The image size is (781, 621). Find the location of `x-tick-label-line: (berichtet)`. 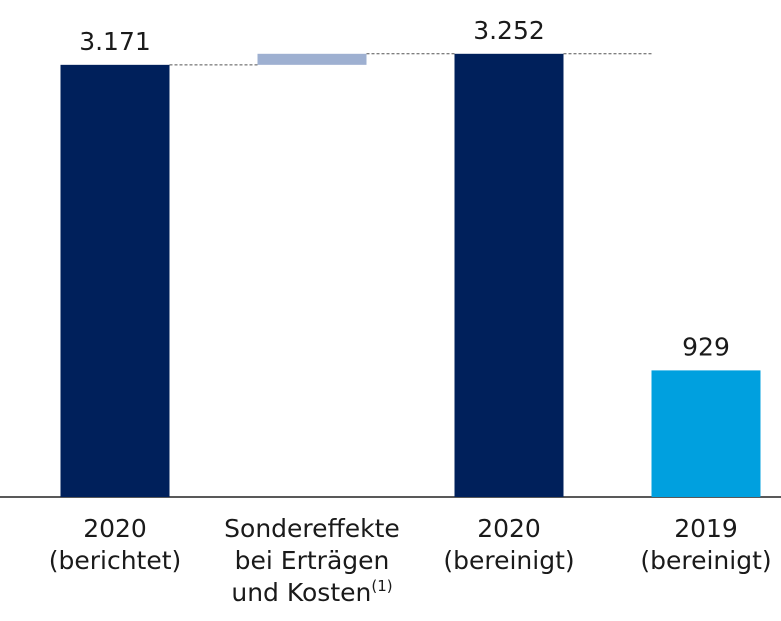

x-tick-label-line: (berichtet) is located at coordinates (115, 560).